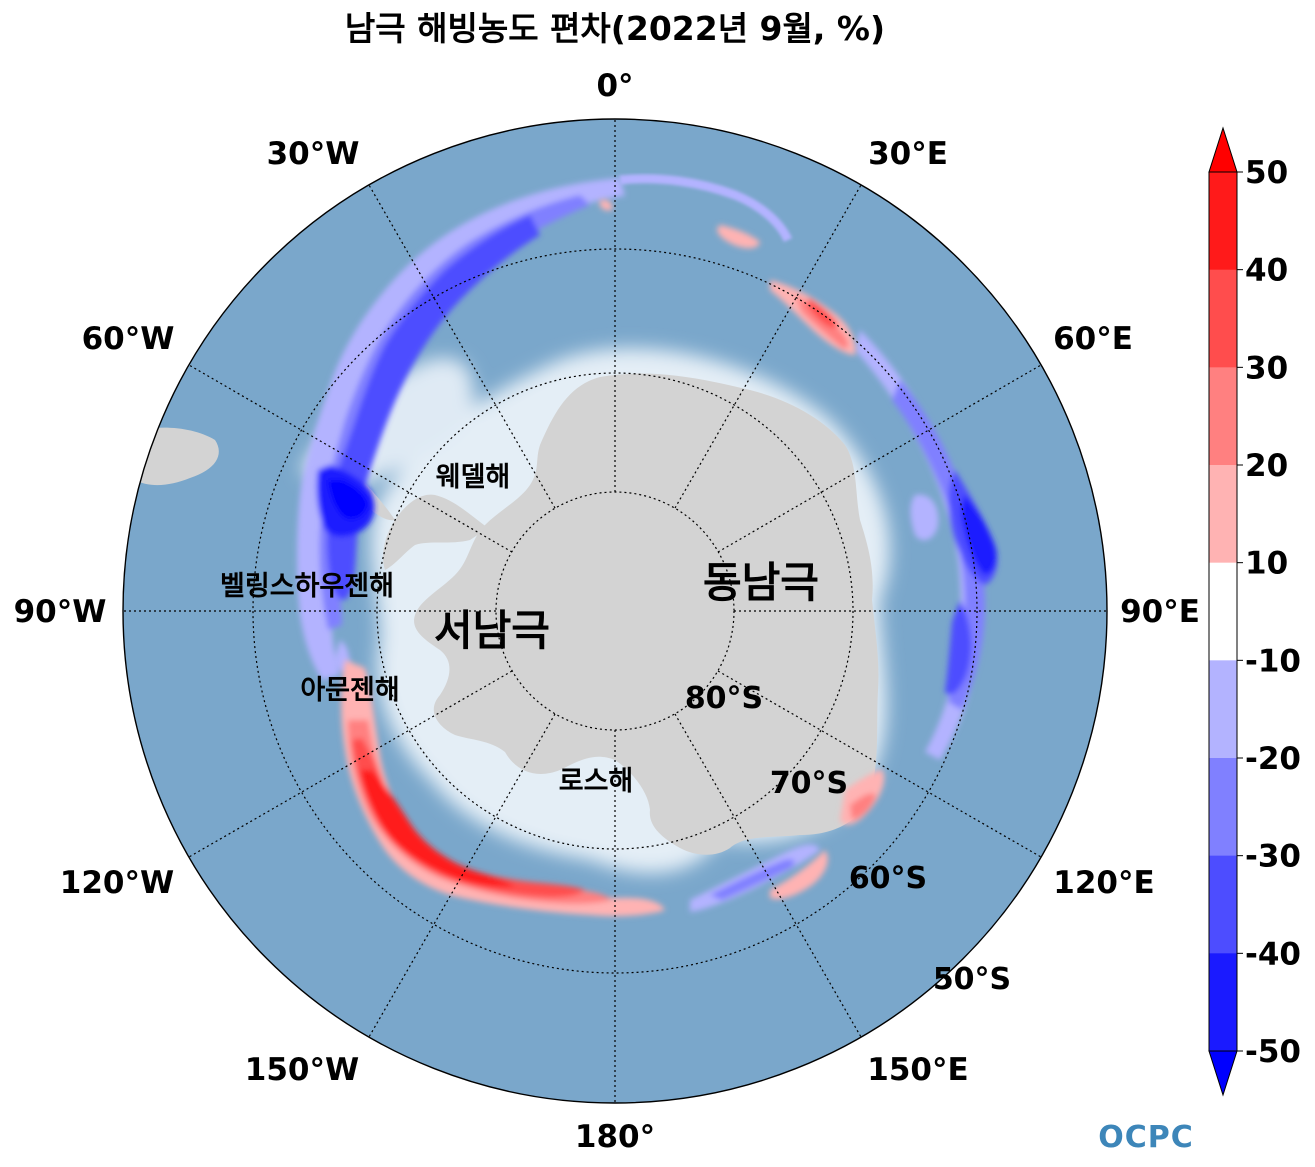 This screenshot has width=1315, height=1167. I want to click on colorbar-extend-max, so click(1223, 149).